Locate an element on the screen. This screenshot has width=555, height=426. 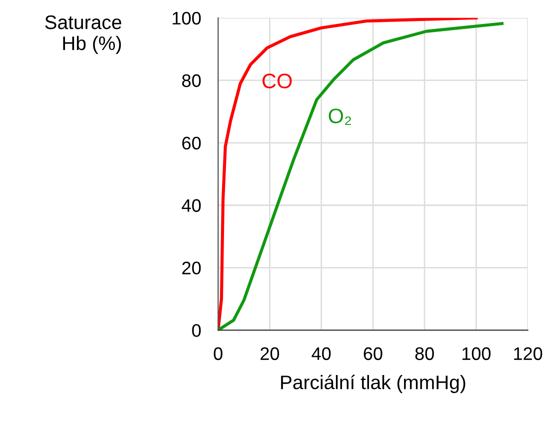
series-label: CO is located at coordinates (277, 81).